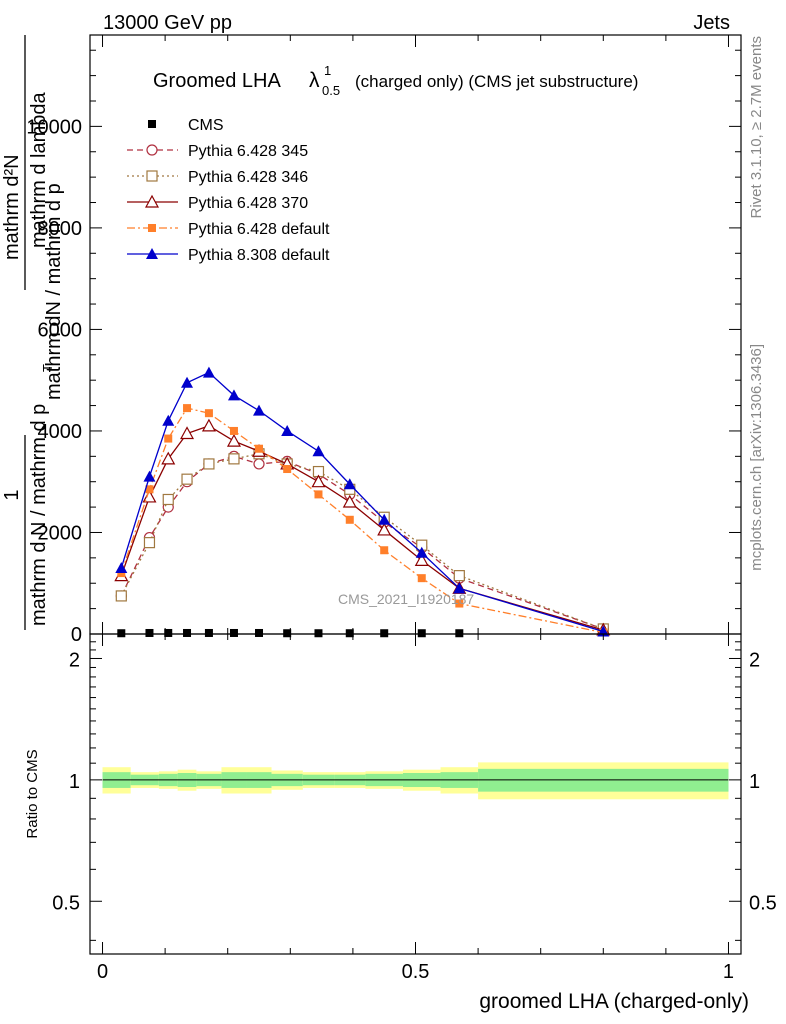  What do you see at coordinates (248, 203) in the screenshot?
I see `legend-label: Pythia 6.428 370` at bounding box center [248, 203].